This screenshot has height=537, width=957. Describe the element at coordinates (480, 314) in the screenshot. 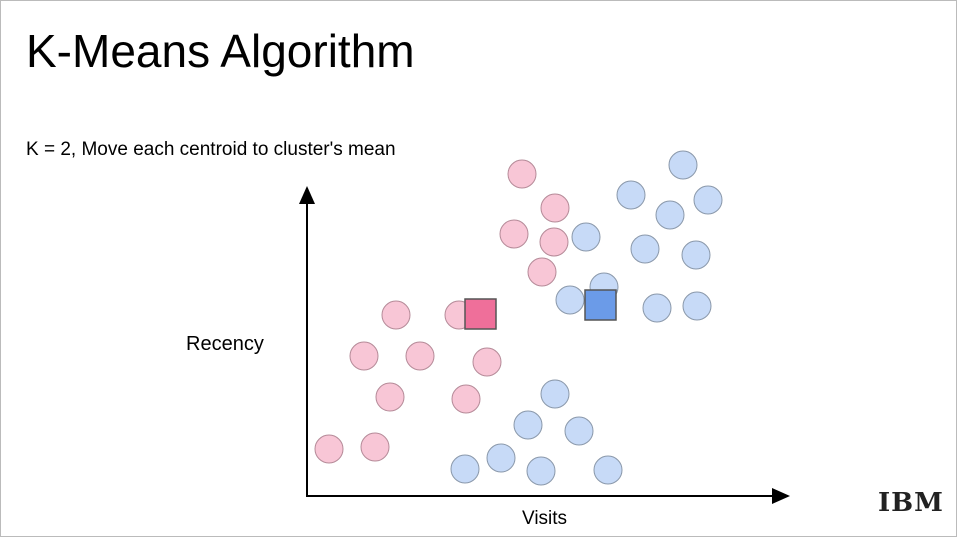

I see `pink-centroid` at that location.